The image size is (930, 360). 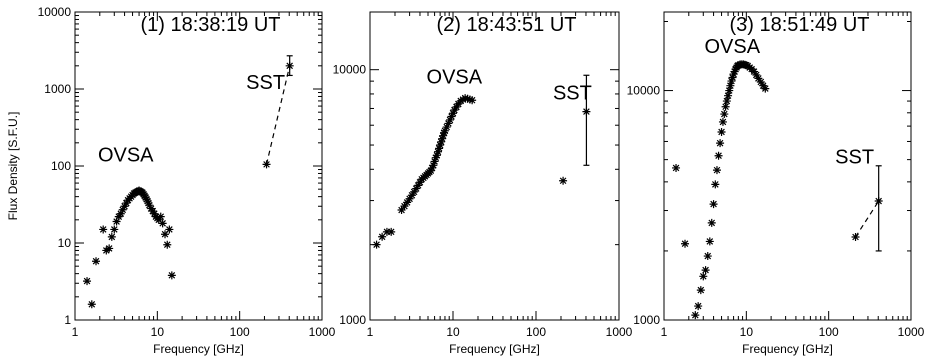 I want to click on y-tick-label: 1, so click(x=67, y=320).